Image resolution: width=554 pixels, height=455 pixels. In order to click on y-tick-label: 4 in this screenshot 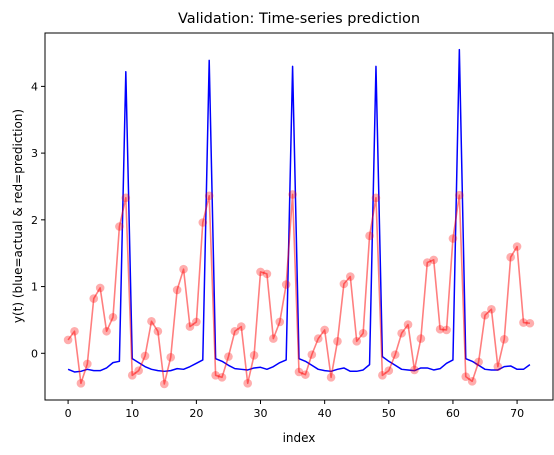, I will do `click(34, 86)`.